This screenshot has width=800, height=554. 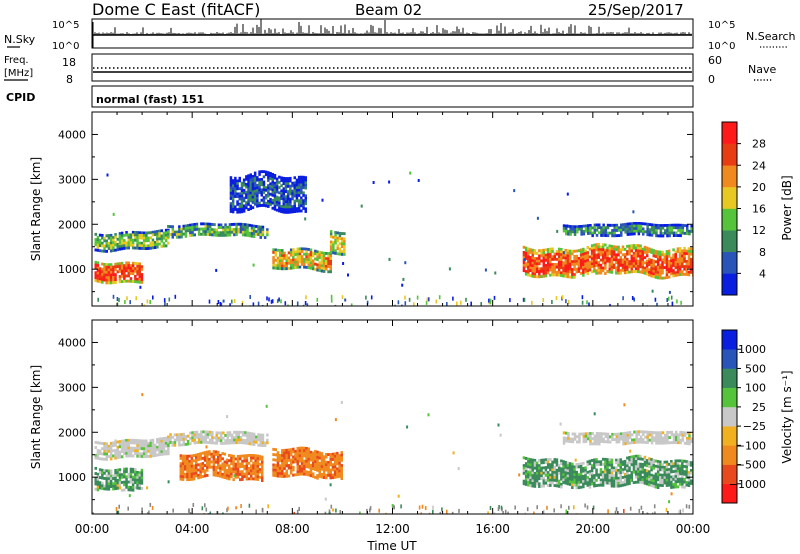 I want to click on power-speck, so click(x=389, y=182).